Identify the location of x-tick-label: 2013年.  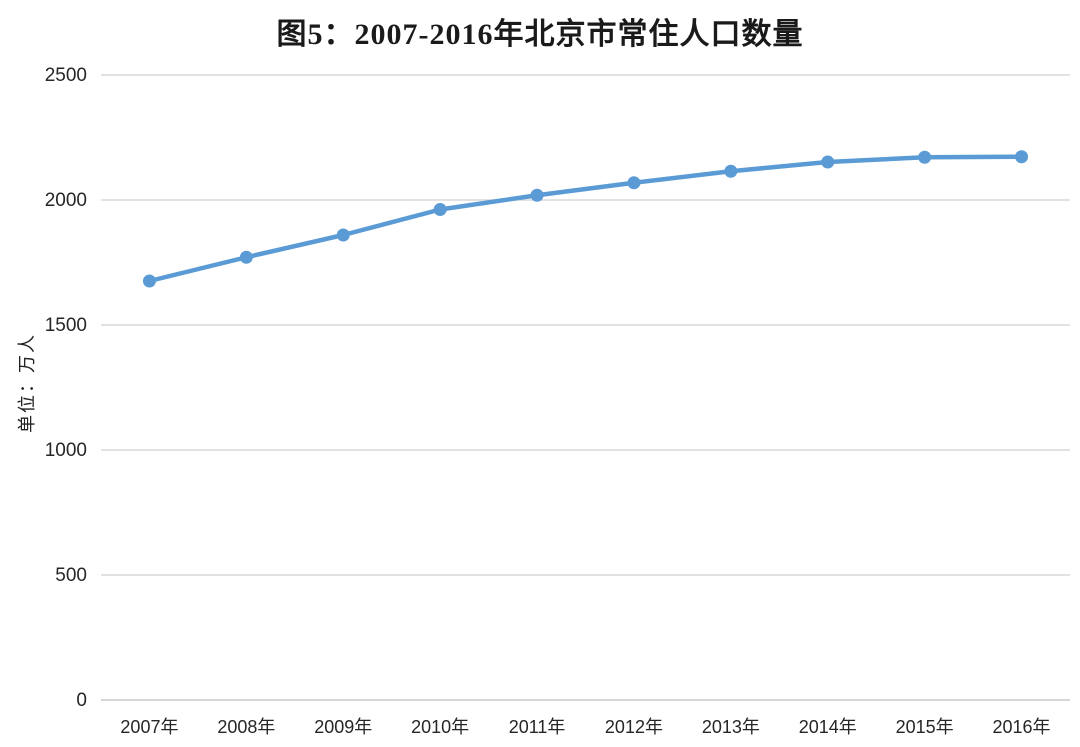
(731, 727).